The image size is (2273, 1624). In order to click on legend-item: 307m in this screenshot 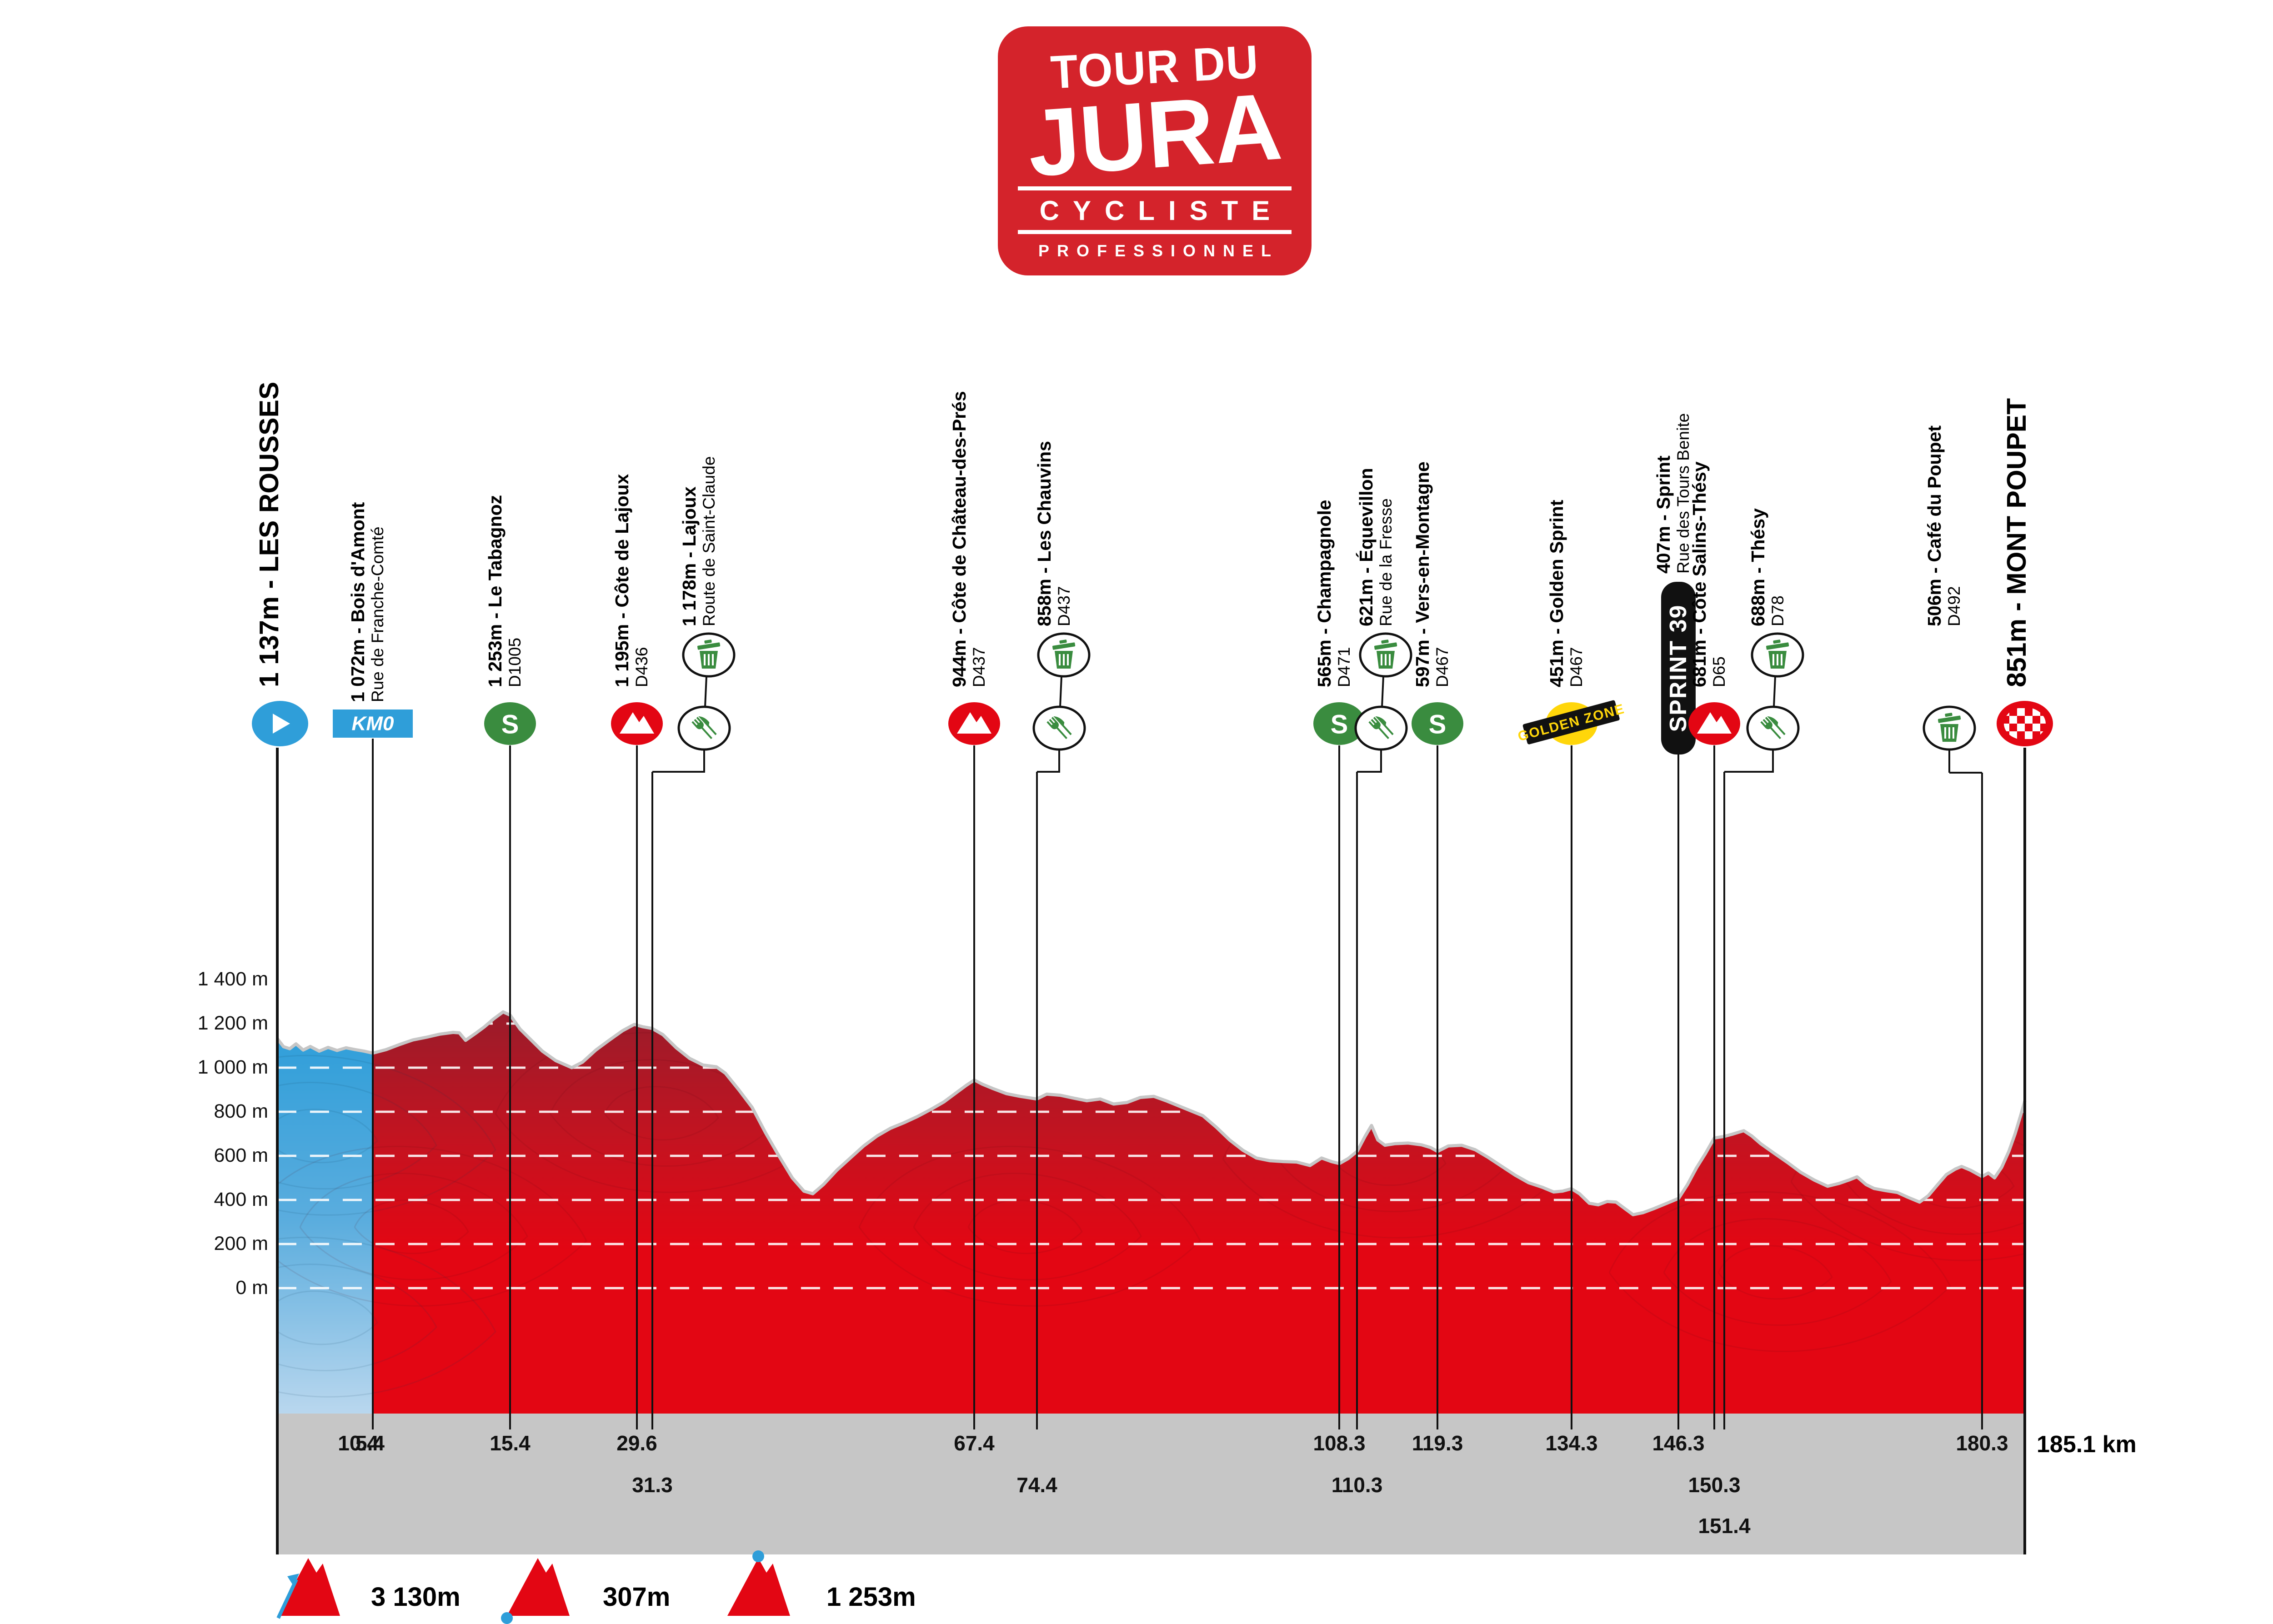, I will do `click(629, 1597)`.